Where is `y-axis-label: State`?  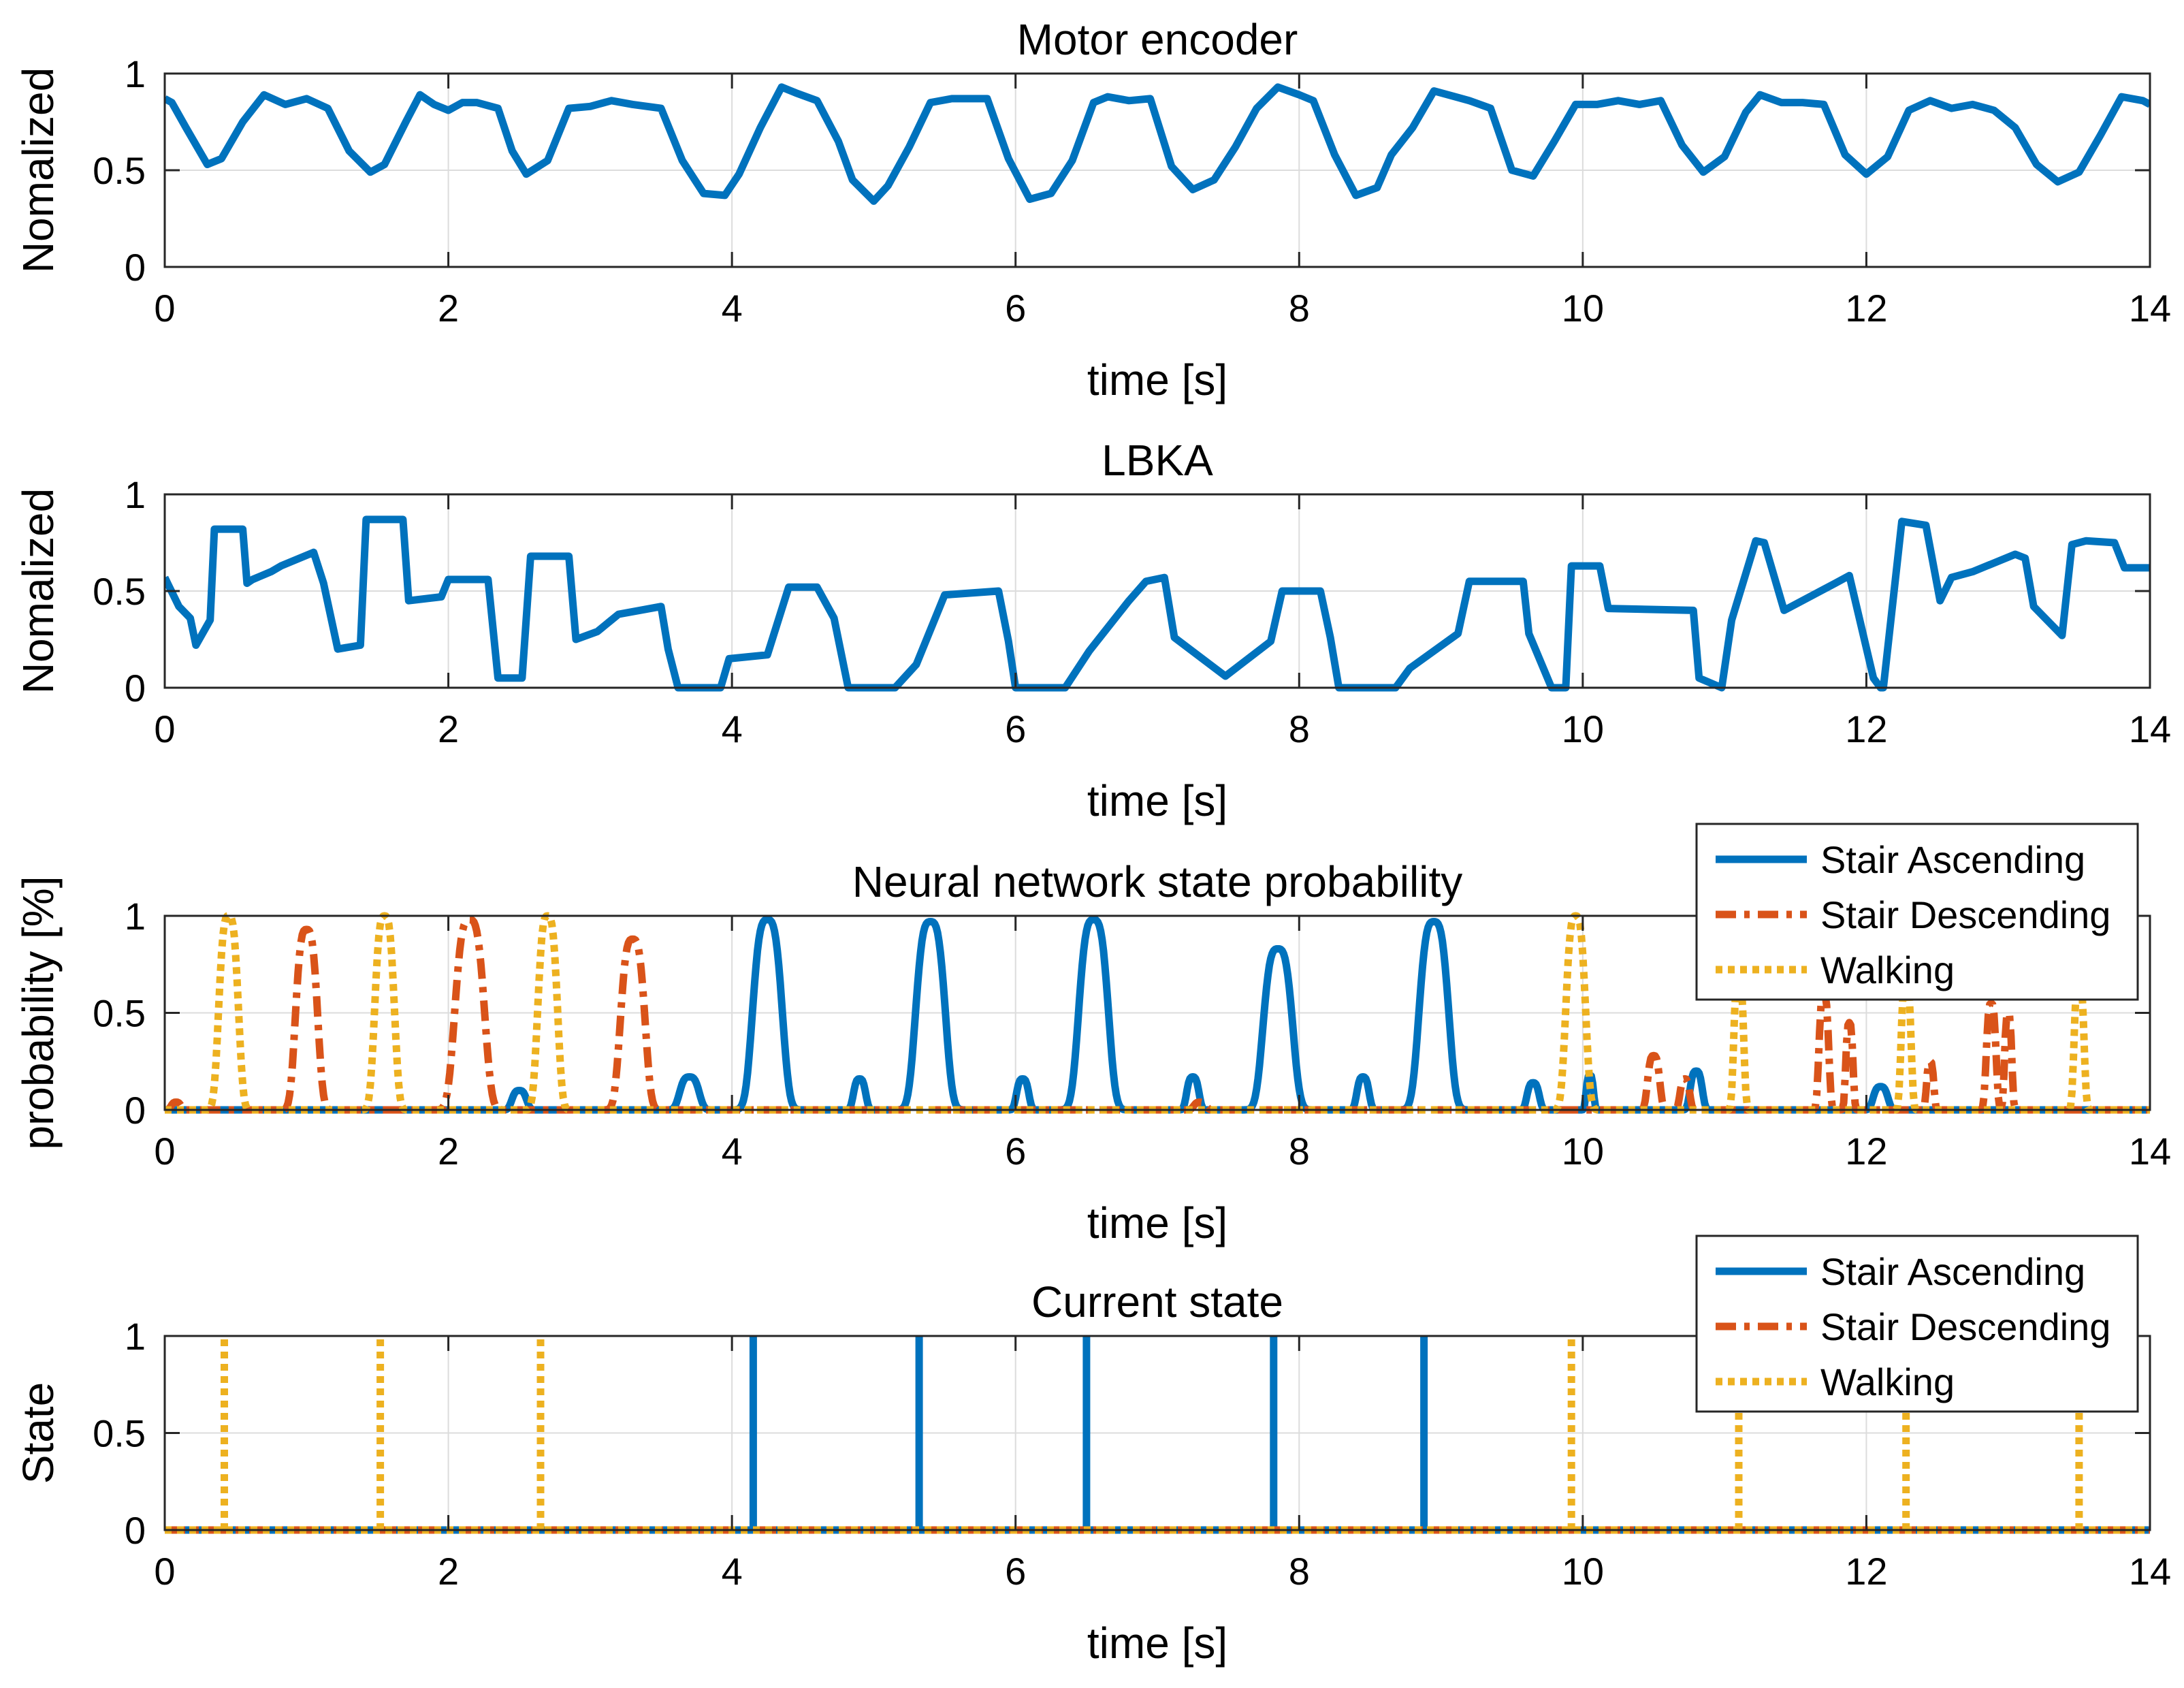 y-axis-label: State is located at coordinates (39, 1433).